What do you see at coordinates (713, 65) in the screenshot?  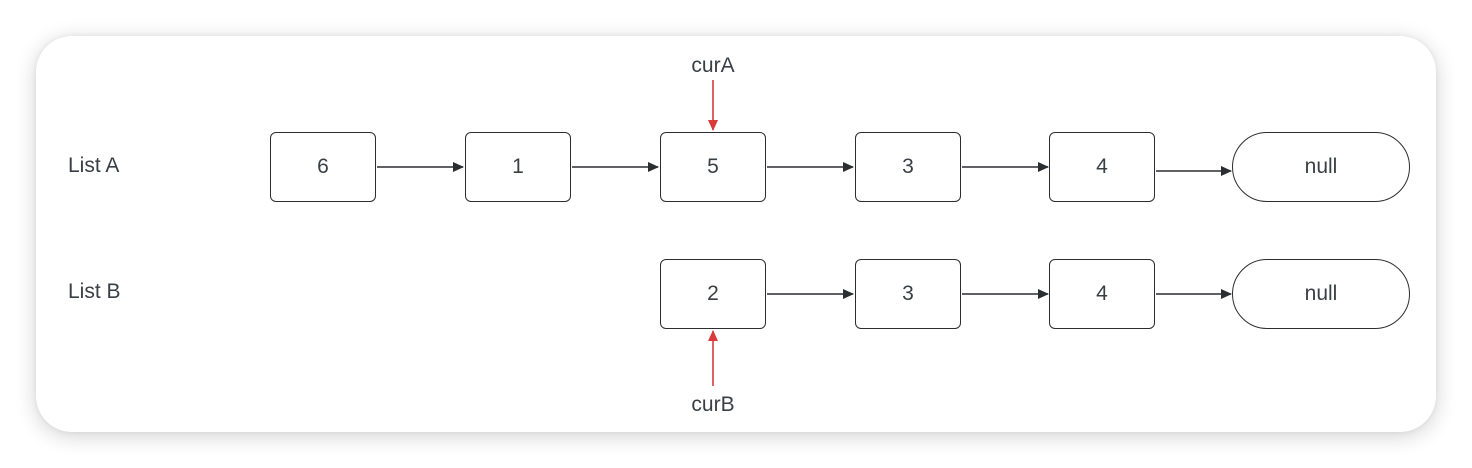 I see `cur-a-pointer-label: curA` at bounding box center [713, 65].